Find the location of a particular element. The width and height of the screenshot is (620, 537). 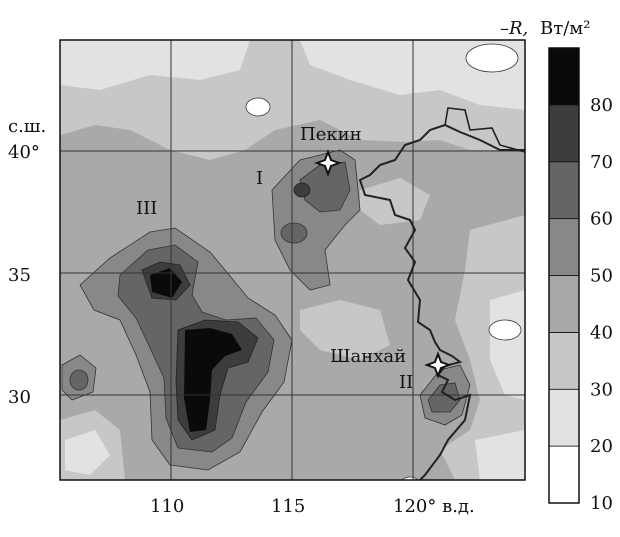

beijing-marker is located at coordinates (328, 163).